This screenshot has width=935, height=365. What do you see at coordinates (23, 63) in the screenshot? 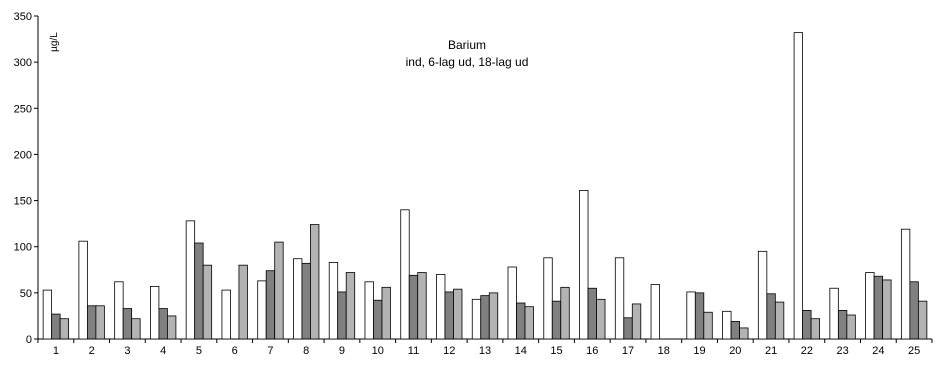
I see `y-tick-label: 300` at bounding box center [23, 63].